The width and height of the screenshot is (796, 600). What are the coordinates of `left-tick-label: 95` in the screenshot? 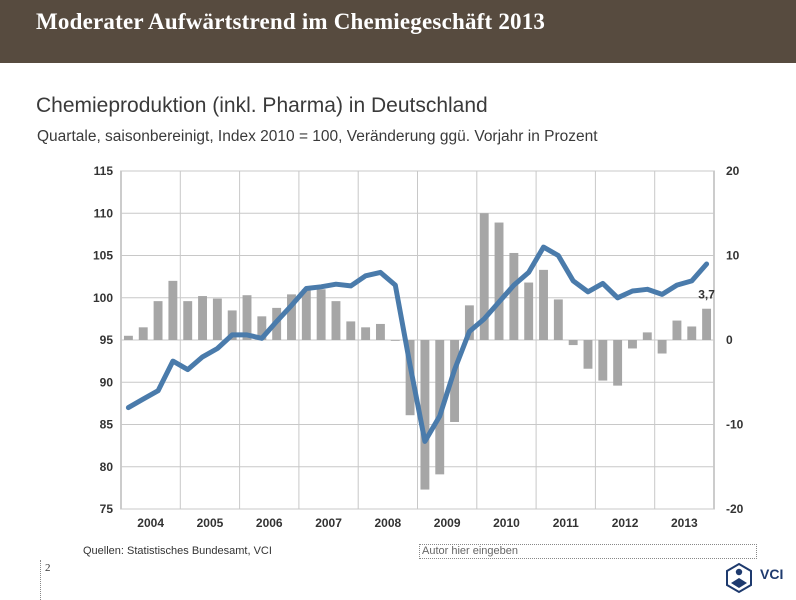 It's located at (107, 340).